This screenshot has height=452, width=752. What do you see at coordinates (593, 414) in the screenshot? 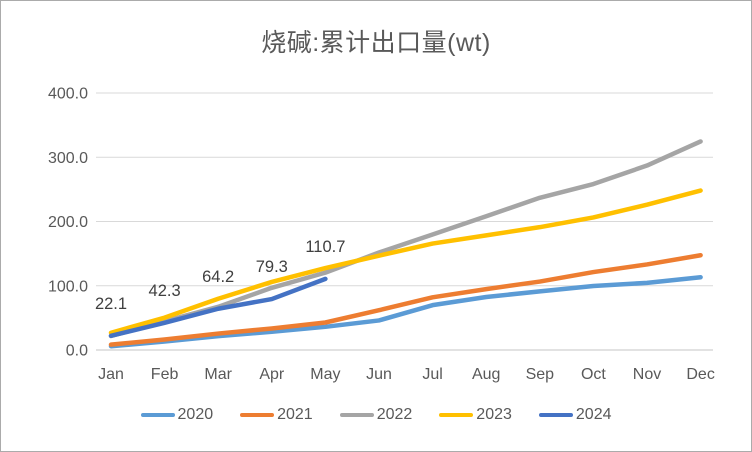
I see `legend-label-2024: 2024` at bounding box center [593, 414].